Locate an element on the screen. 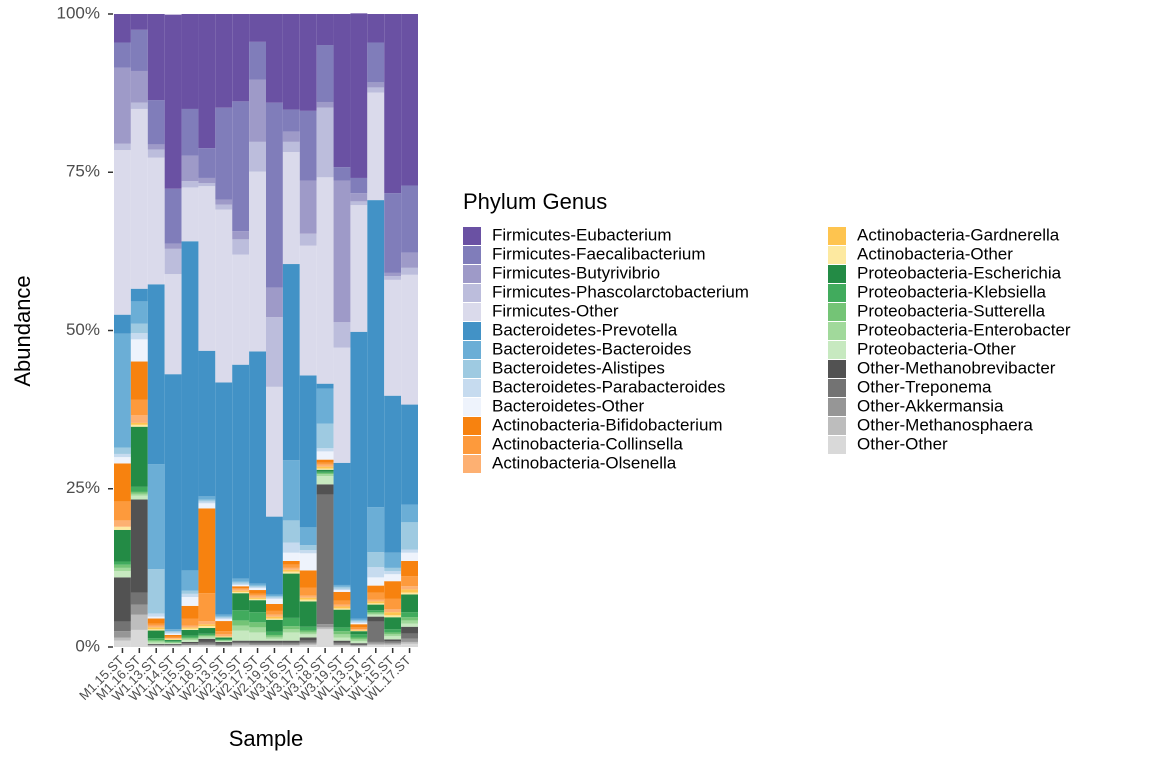 Image resolution: width=1152 pixels, height=773 pixels. y-tick-label: 25% is located at coordinates (83, 487).